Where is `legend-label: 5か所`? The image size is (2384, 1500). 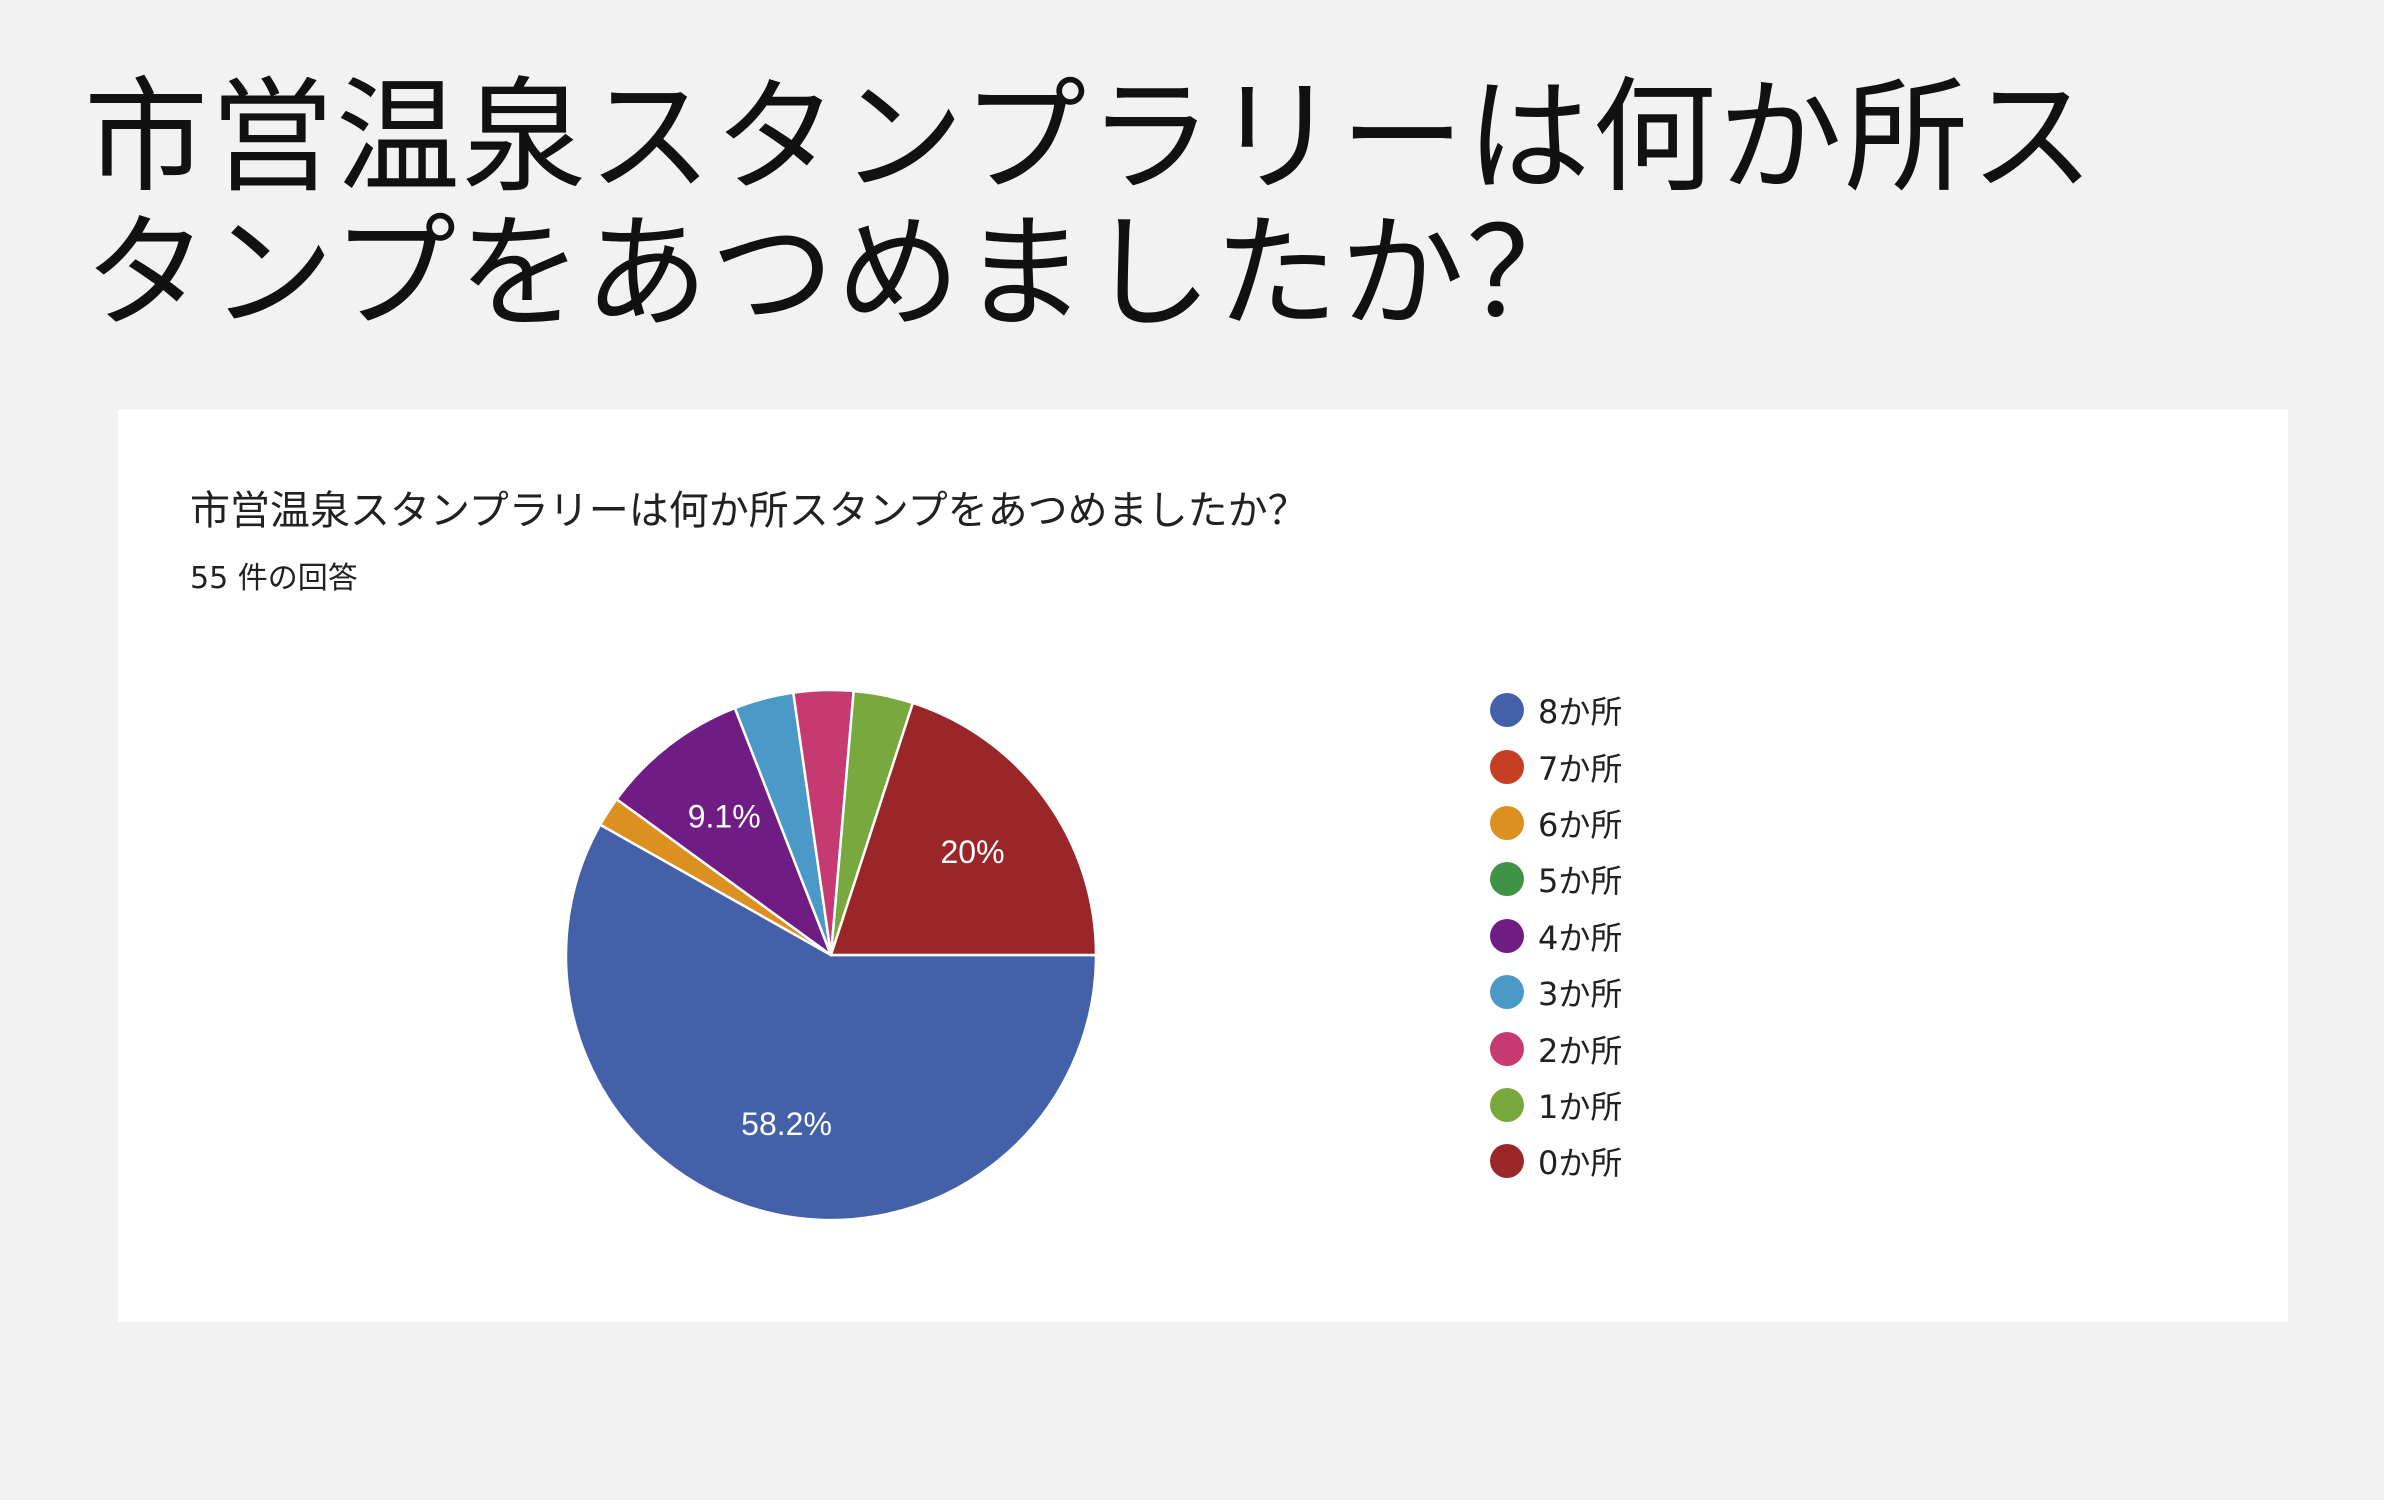
legend-label: 5か所 is located at coordinates (1580, 881).